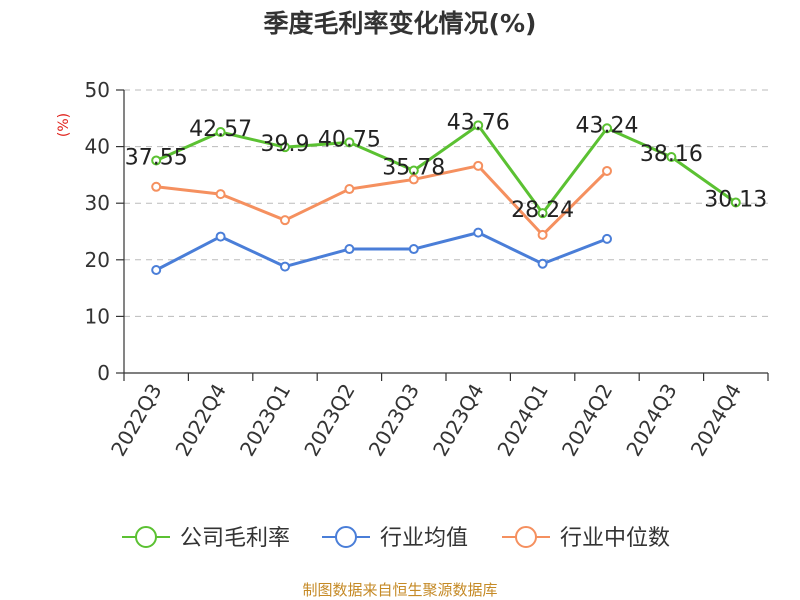  Describe the element at coordinates (400, 23) in the screenshot. I see `chart-title: 季度毛利率变化情况(%)` at that location.